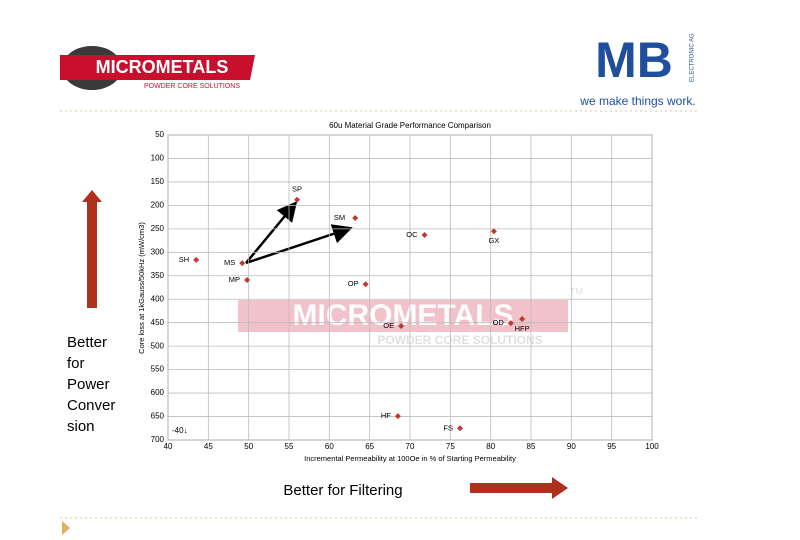  What do you see at coordinates (158, 392) in the screenshot?
I see `y-tick-label: 600` at bounding box center [158, 392].